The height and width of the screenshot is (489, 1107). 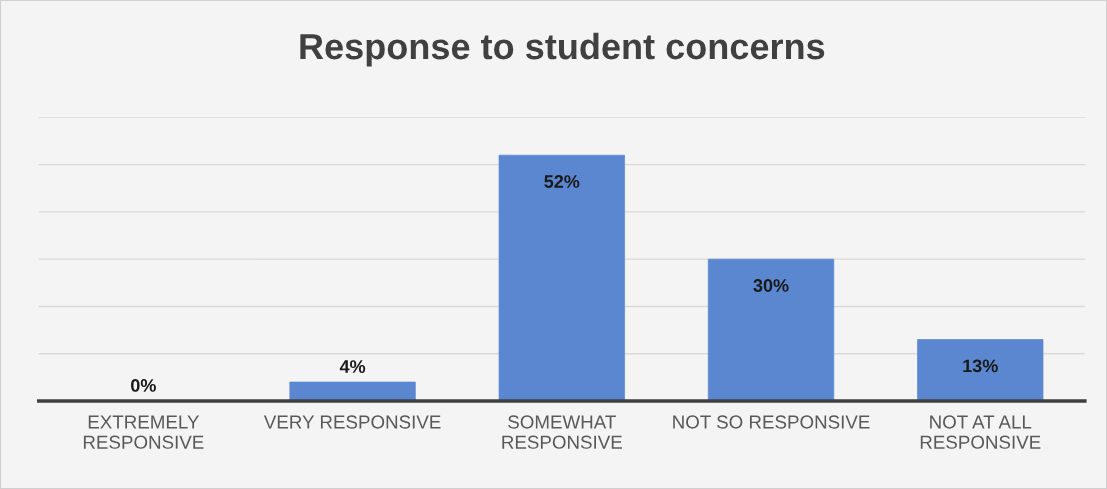 I want to click on x-tick-label: SOMEWHAT RESPONSIVE, so click(x=562, y=432).